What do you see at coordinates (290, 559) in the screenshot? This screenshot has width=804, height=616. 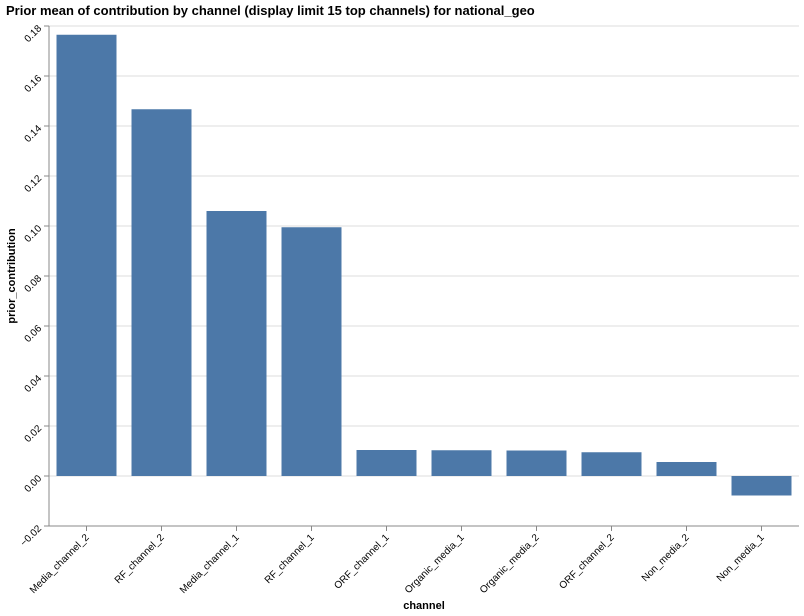 I see `x-tick-label: RF_channel_1` at bounding box center [290, 559].